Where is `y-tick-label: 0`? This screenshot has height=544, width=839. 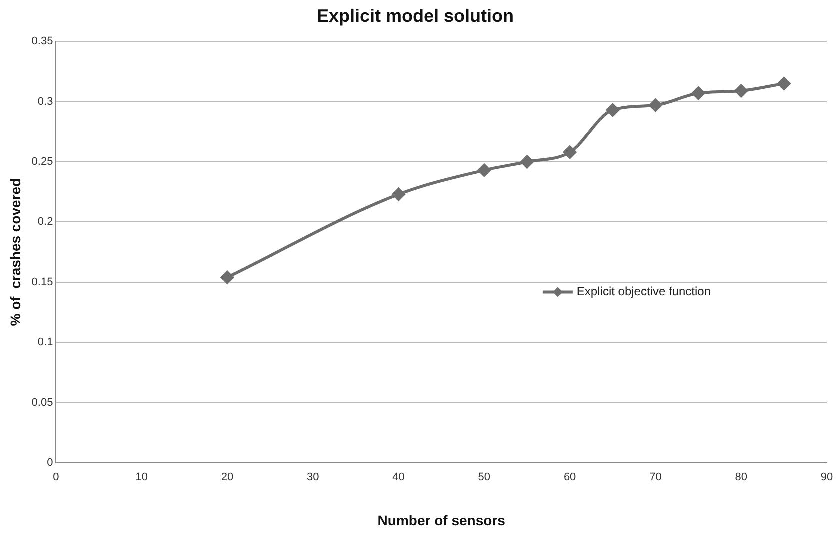
y-tick-label: 0 is located at coordinates (50, 463).